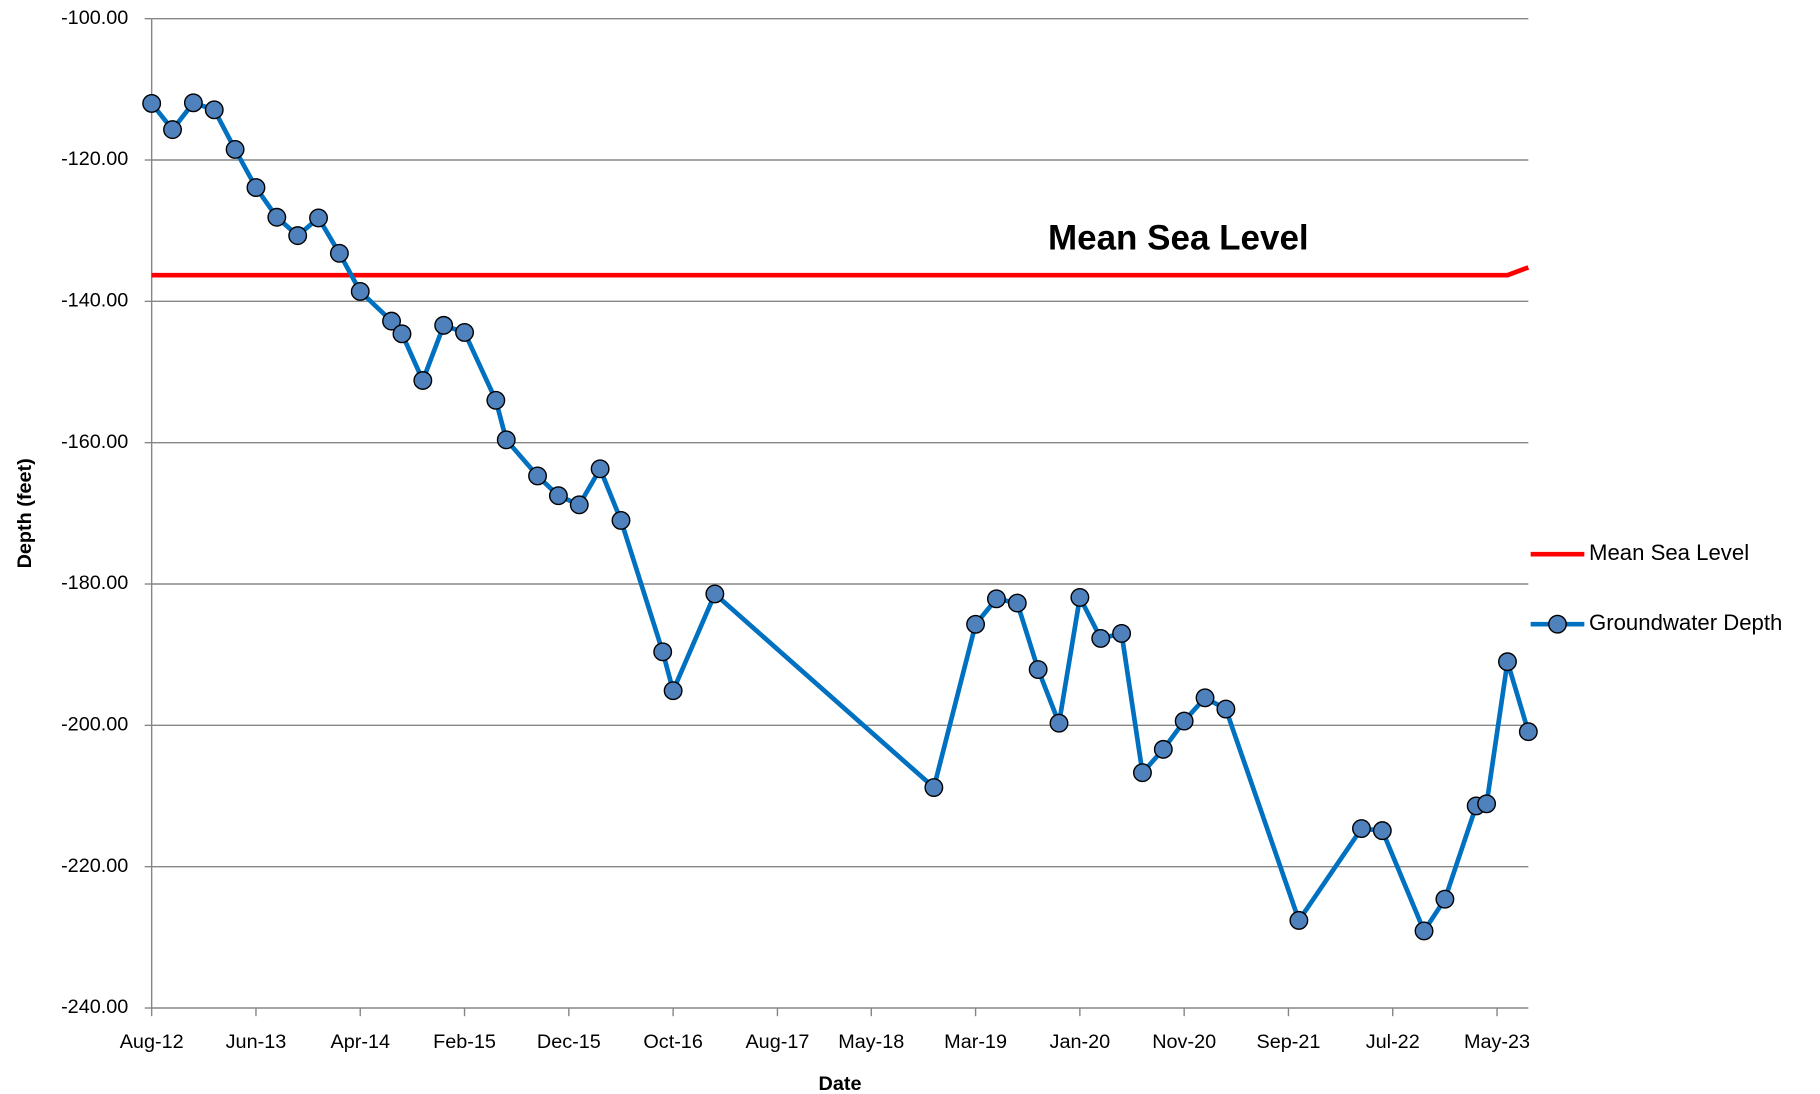  Describe the element at coordinates (94, 442) in the screenshot. I see `y-tick-label: -160.00` at that location.